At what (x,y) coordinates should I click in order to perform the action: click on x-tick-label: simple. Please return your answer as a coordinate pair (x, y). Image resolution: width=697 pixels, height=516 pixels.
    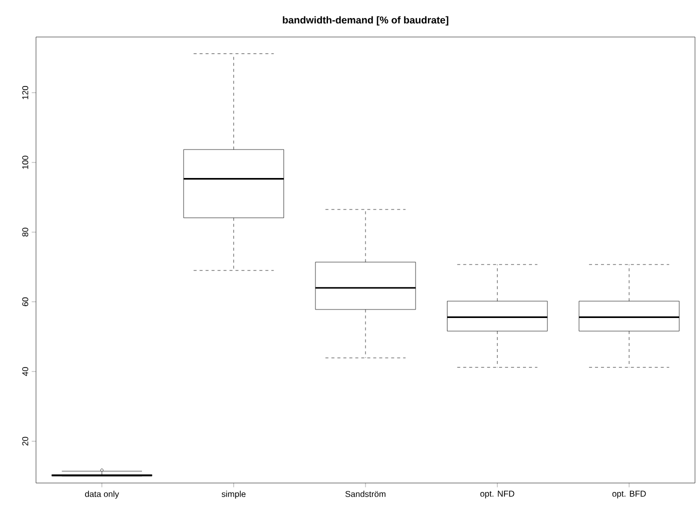
    Looking at the image, I should click on (234, 494).